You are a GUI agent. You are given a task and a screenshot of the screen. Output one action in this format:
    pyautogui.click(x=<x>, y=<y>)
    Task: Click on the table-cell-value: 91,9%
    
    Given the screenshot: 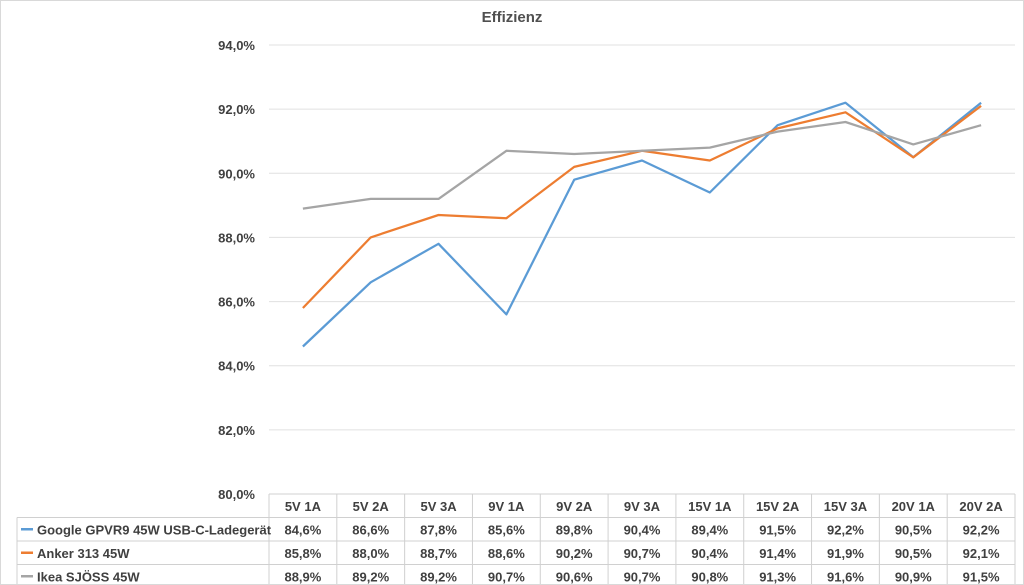 What is the action you would take?
    pyautogui.click(x=845, y=553)
    